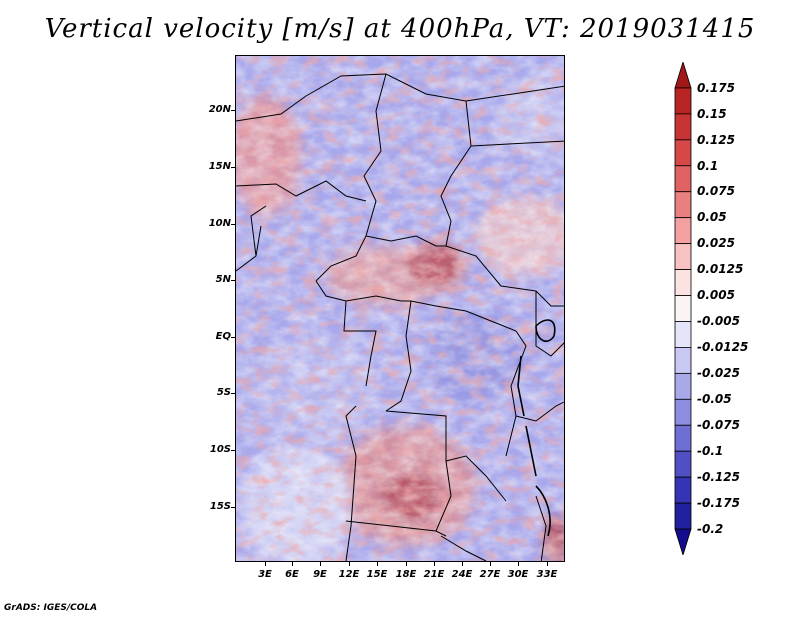 This screenshot has width=800, height=618. What do you see at coordinates (265, 574) in the screenshot?
I see `lon-label-3e: 3E` at bounding box center [265, 574].